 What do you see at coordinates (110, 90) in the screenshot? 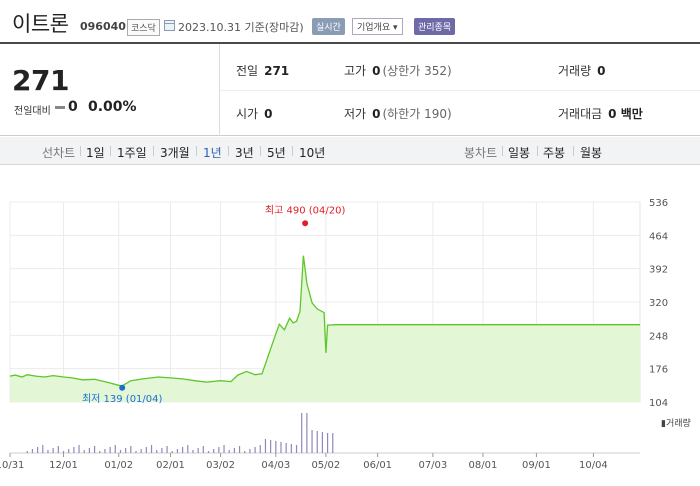
I see `current-price-box: 271 전일대비 0 0.00%` at bounding box center [110, 90].